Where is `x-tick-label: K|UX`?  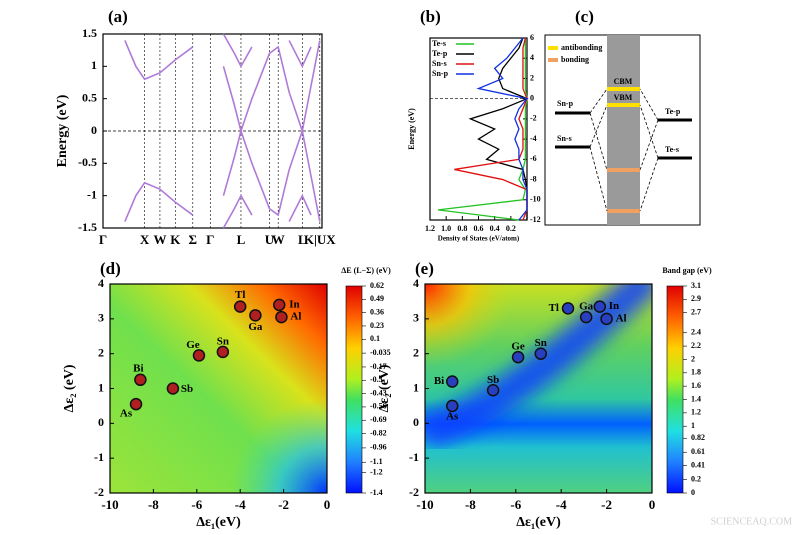
x-tick-label: K|UX is located at coordinates (320, 239).